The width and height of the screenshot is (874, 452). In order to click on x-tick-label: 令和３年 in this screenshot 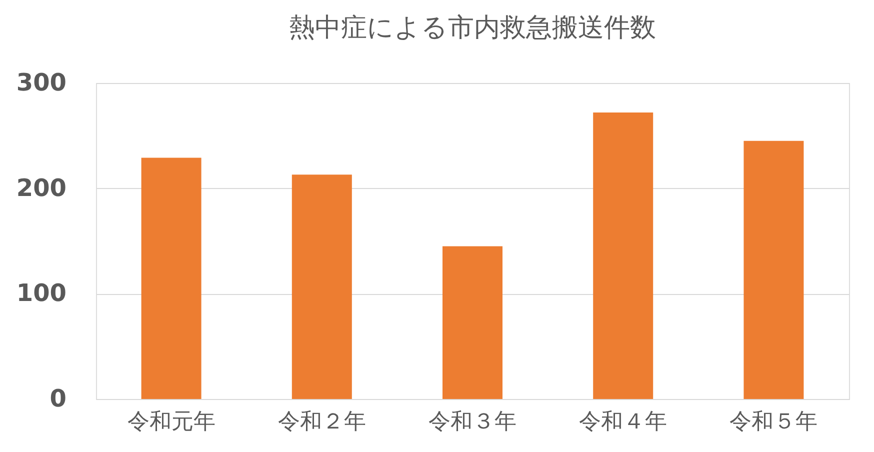, I will do `click(472, 422)`.